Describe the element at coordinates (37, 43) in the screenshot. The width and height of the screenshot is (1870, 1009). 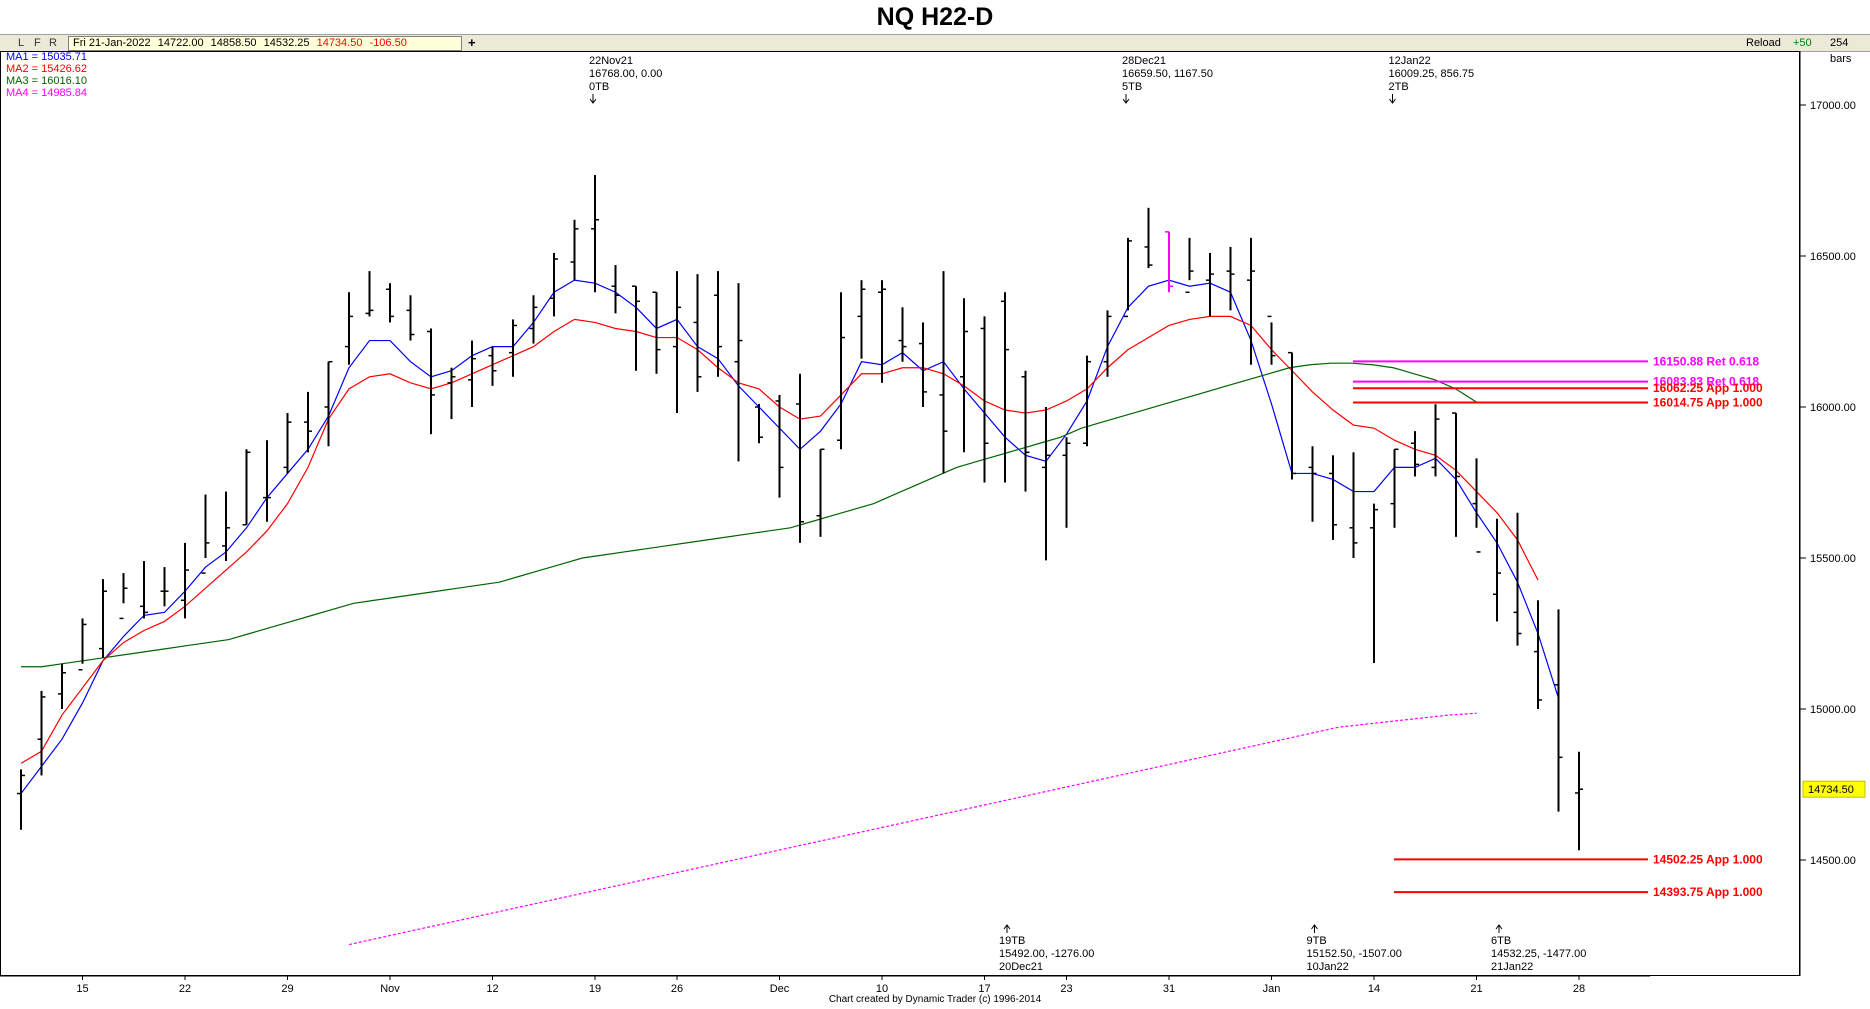
I see `file-button: F` at that location.